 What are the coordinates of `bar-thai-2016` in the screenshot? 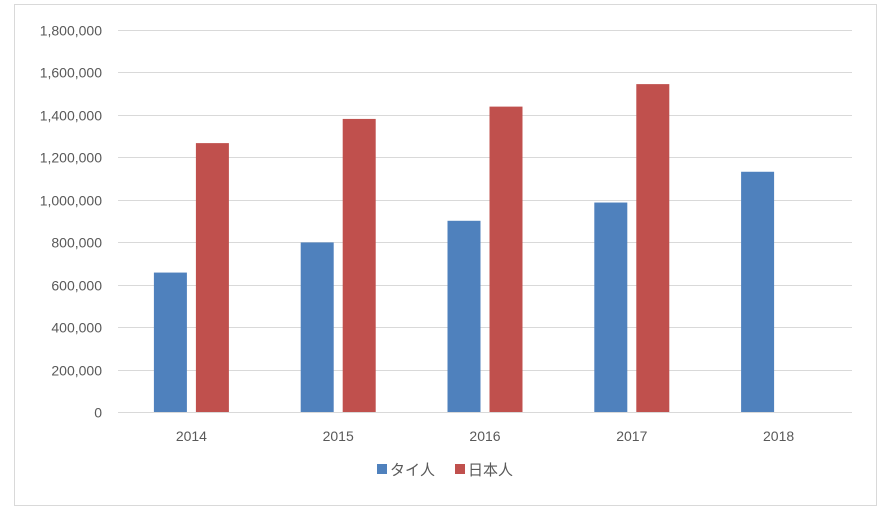 It's located at (464, 316).